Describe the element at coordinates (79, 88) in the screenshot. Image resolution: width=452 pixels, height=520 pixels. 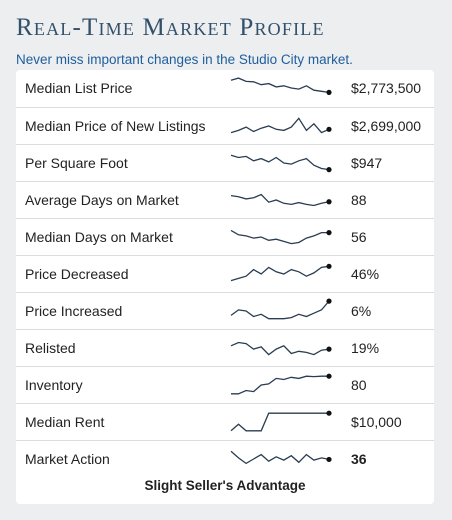
I see `metric-label: Median List Price` at that location.